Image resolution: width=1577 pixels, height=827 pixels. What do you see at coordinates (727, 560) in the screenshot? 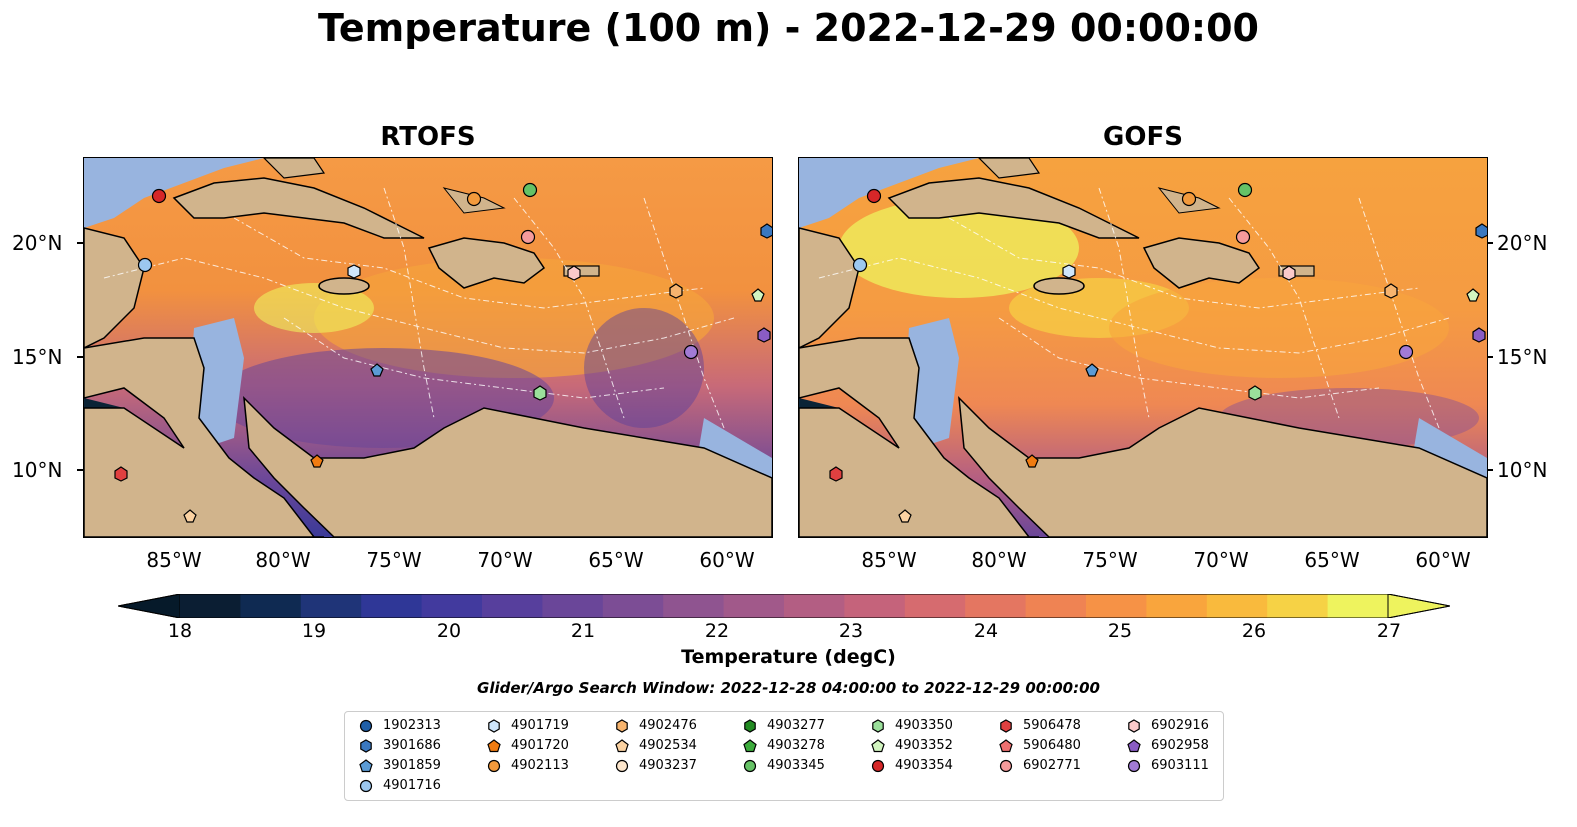
I see `rtofs-lon-label: 60°W` at bounding box center [727, 560].